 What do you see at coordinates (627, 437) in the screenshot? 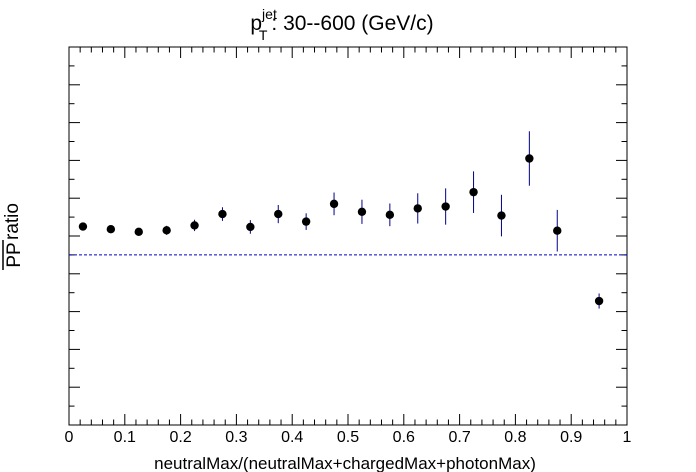
I see `x-tick-label: 1` at bounding box center [627, 437].